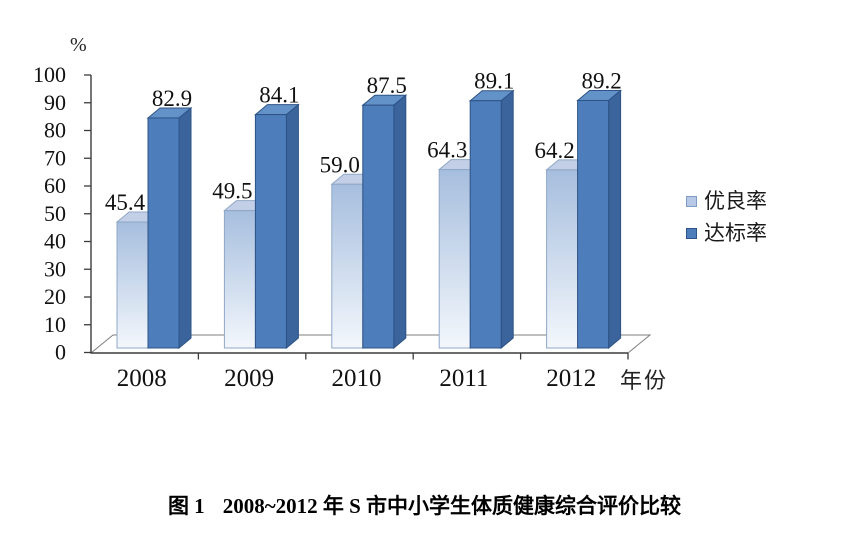  I want to click on x-axis-category-label: 2012, so click(571, 378).